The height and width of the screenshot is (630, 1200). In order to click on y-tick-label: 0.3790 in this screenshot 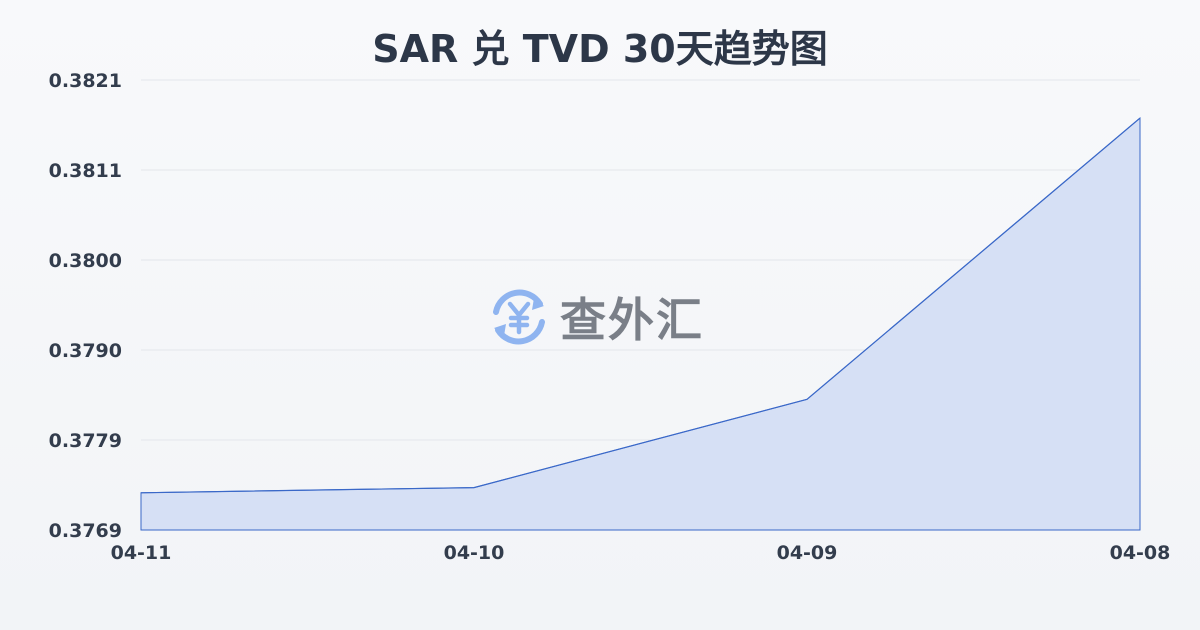, I will do `click(85, 351)`.